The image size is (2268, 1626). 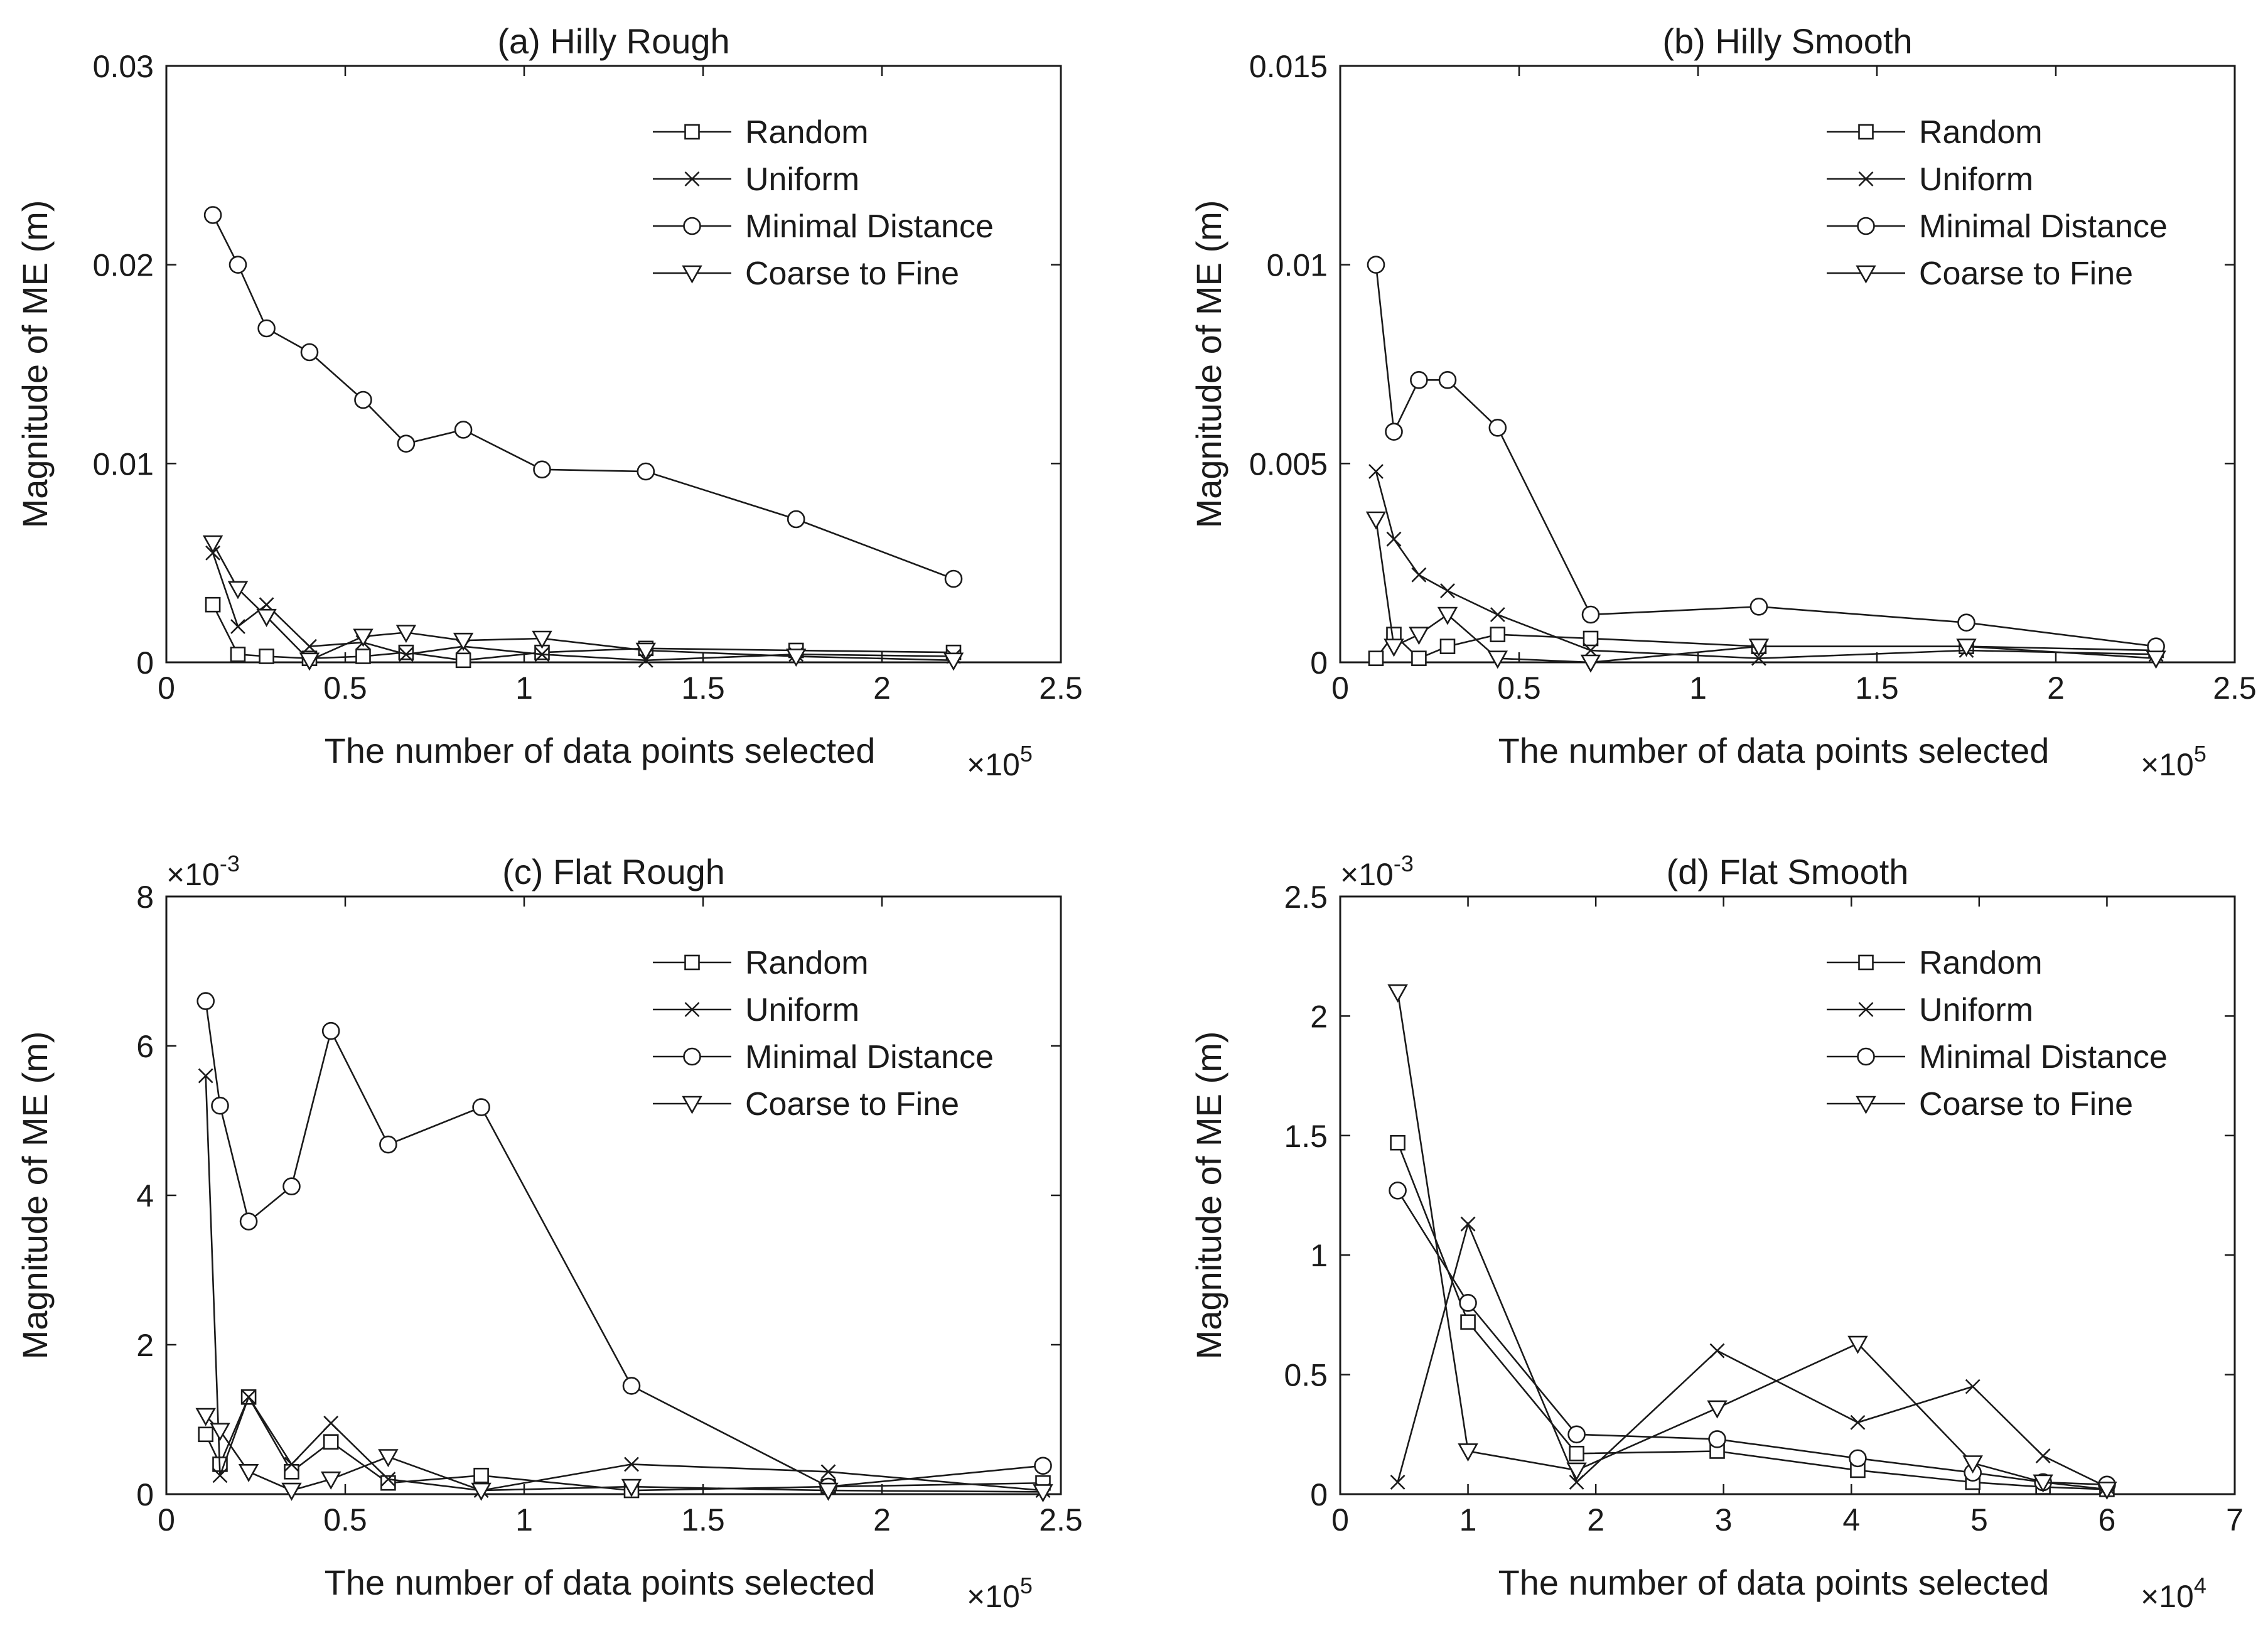 I want to click on plot-frame, so click(x=1787, y=364).